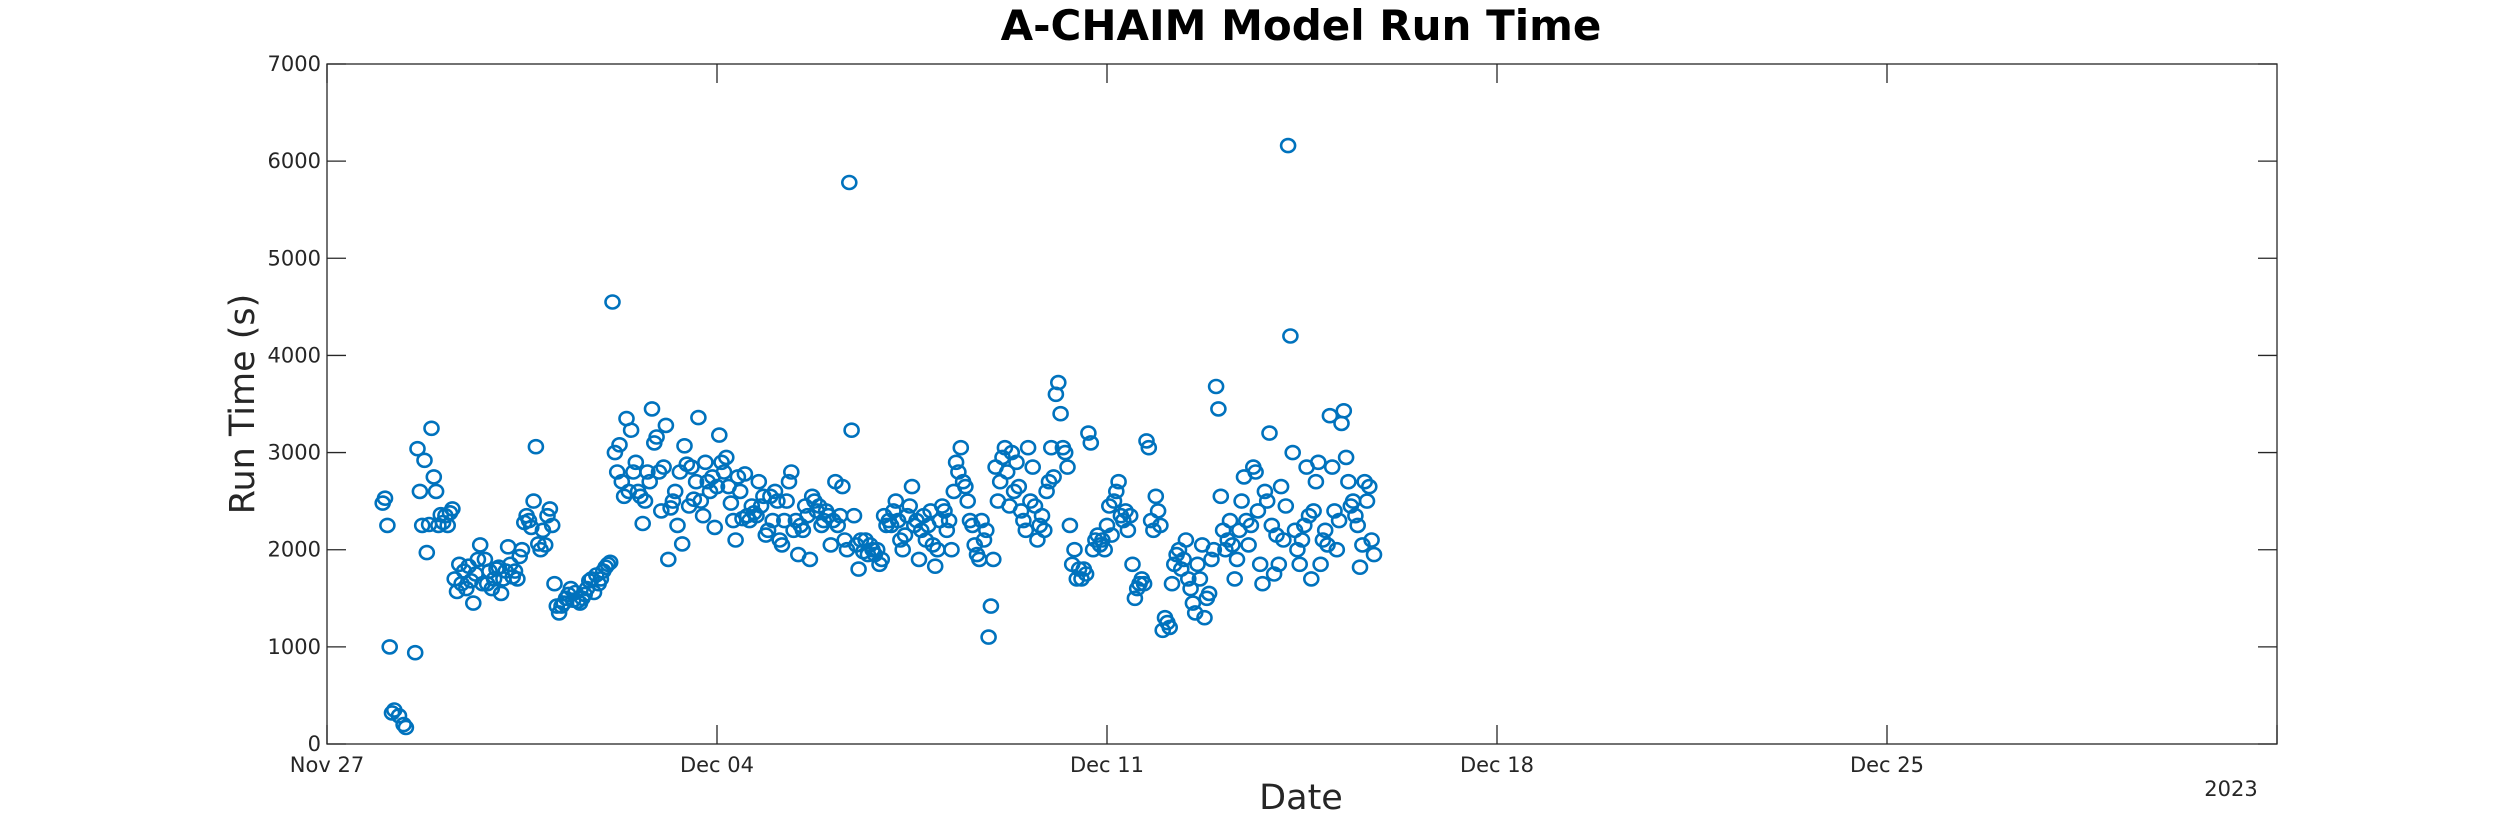  Describe the element at coordinates (294, 550) in the screenshot. I see `y-tick-label: 2000` at that location.